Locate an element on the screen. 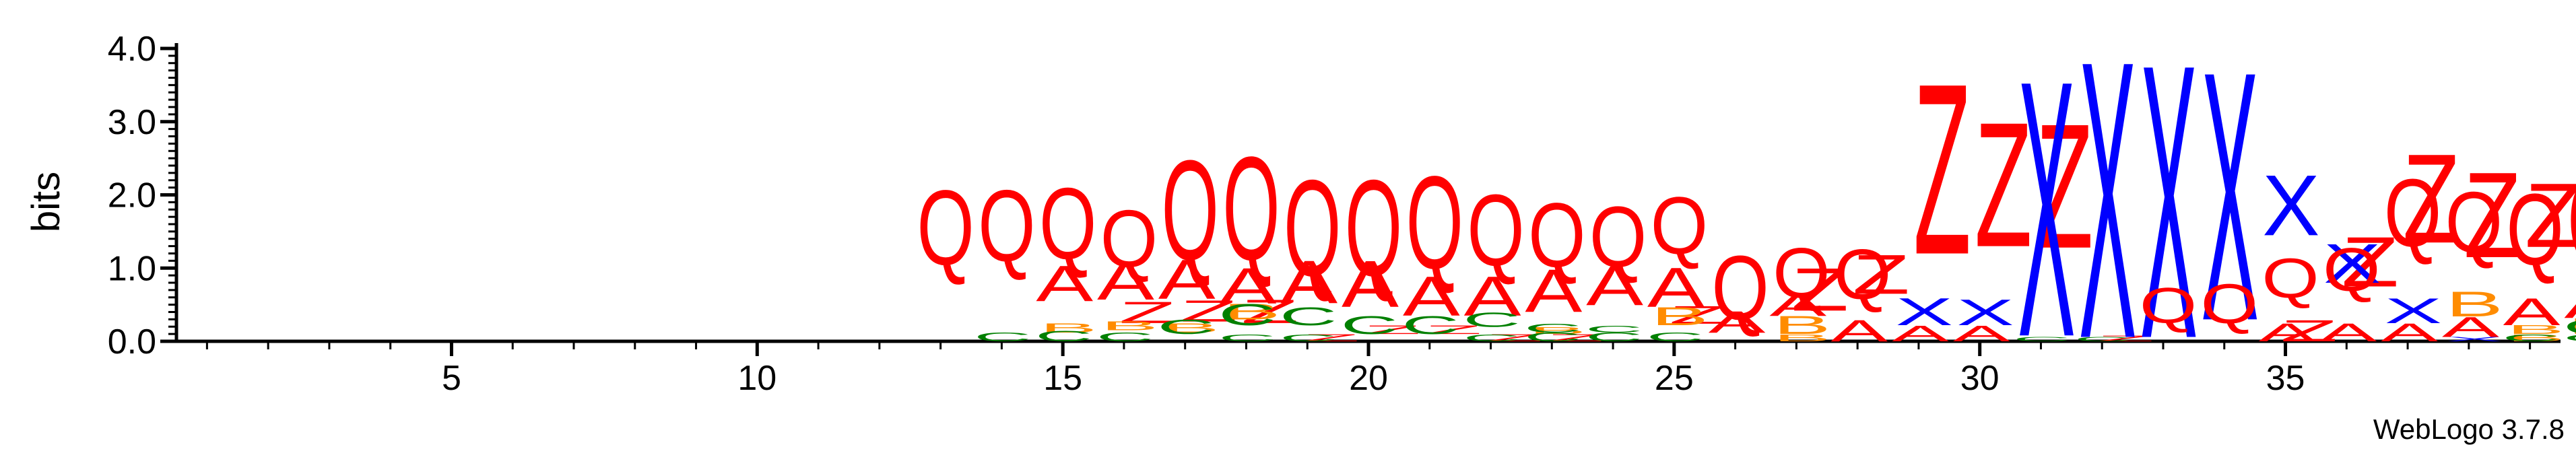 This screenshot has height=449, width=2576. stack-position-13: BBA ZQ is located at coordinates (1780, 262).